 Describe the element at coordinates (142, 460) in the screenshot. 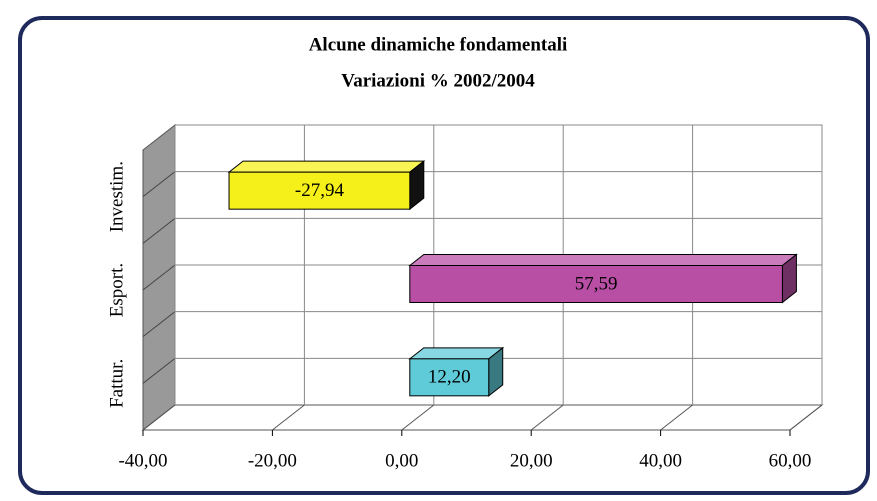

I see `x-tick-label: -40,00` at that location.